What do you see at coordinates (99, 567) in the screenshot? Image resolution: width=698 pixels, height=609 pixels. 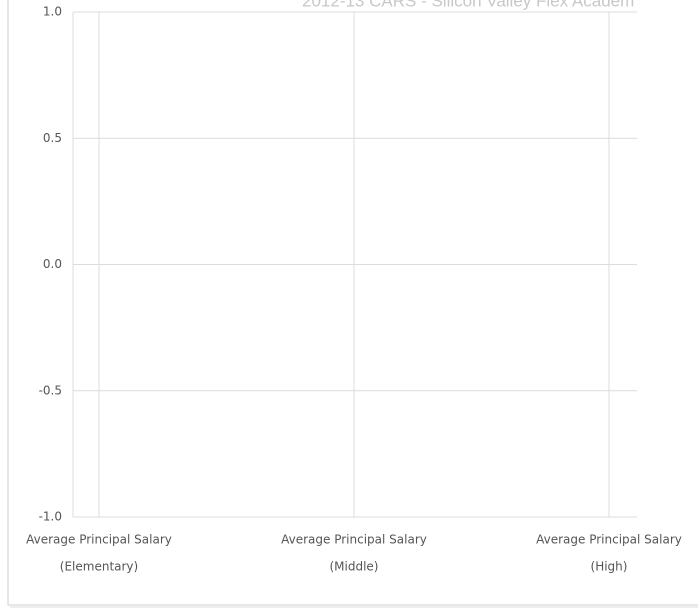 I see `x-tick-label: (Elementary)` at bounding box center [99, 567].